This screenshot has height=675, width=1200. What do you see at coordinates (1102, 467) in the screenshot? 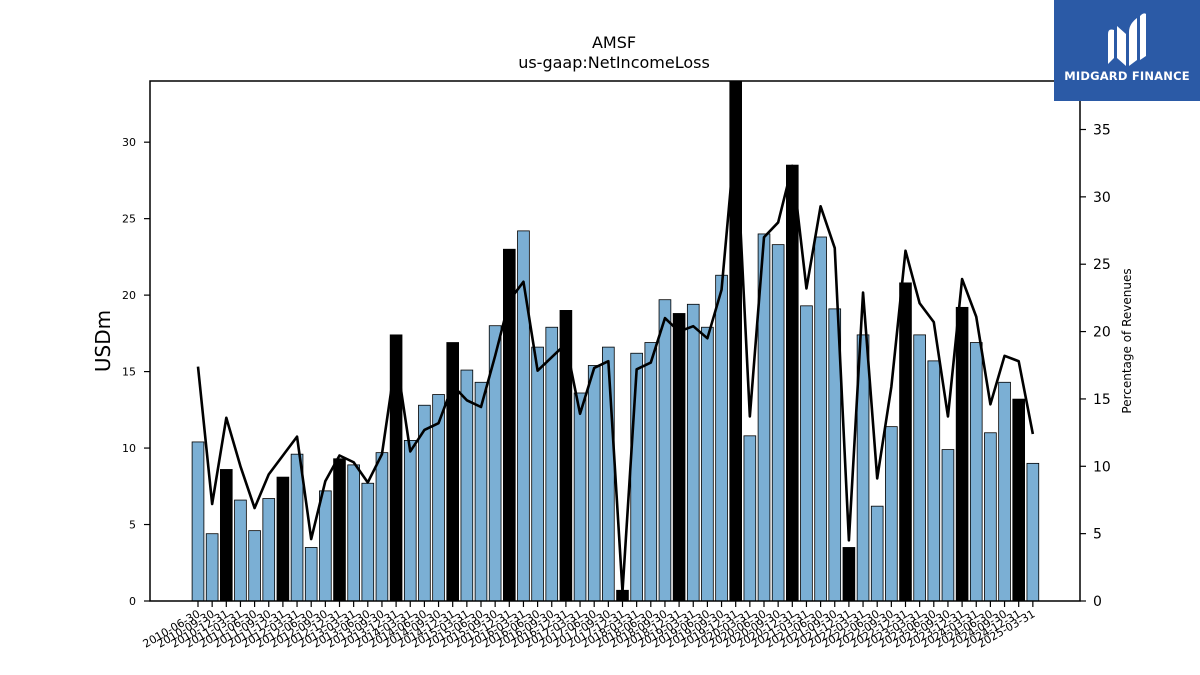
I see `y-right-tick-label: 10` at bounding box center [1102, 467].